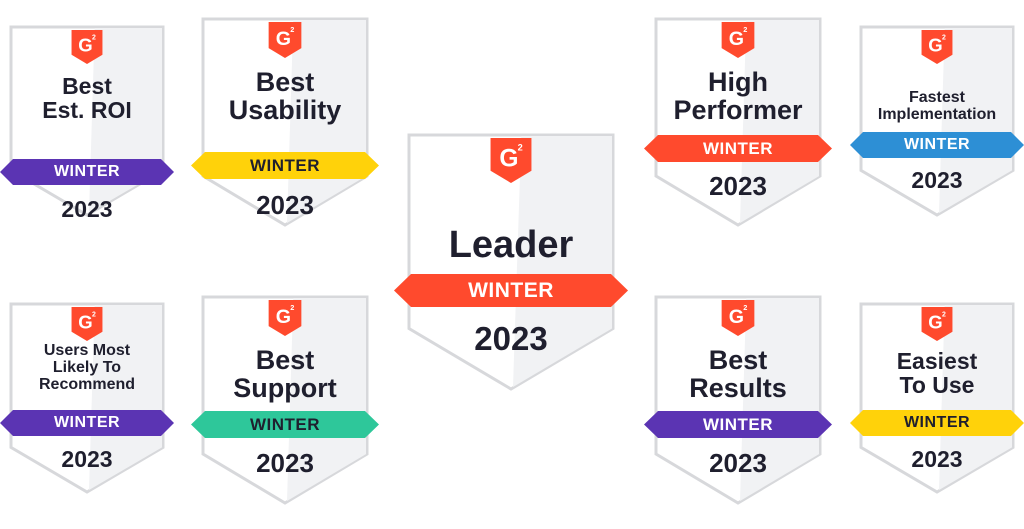 The width and height of the screenshot is (1024, 529). I want to click on badge-high-performer: G 2 High Performer WINTER 2023, so click(738, 122).